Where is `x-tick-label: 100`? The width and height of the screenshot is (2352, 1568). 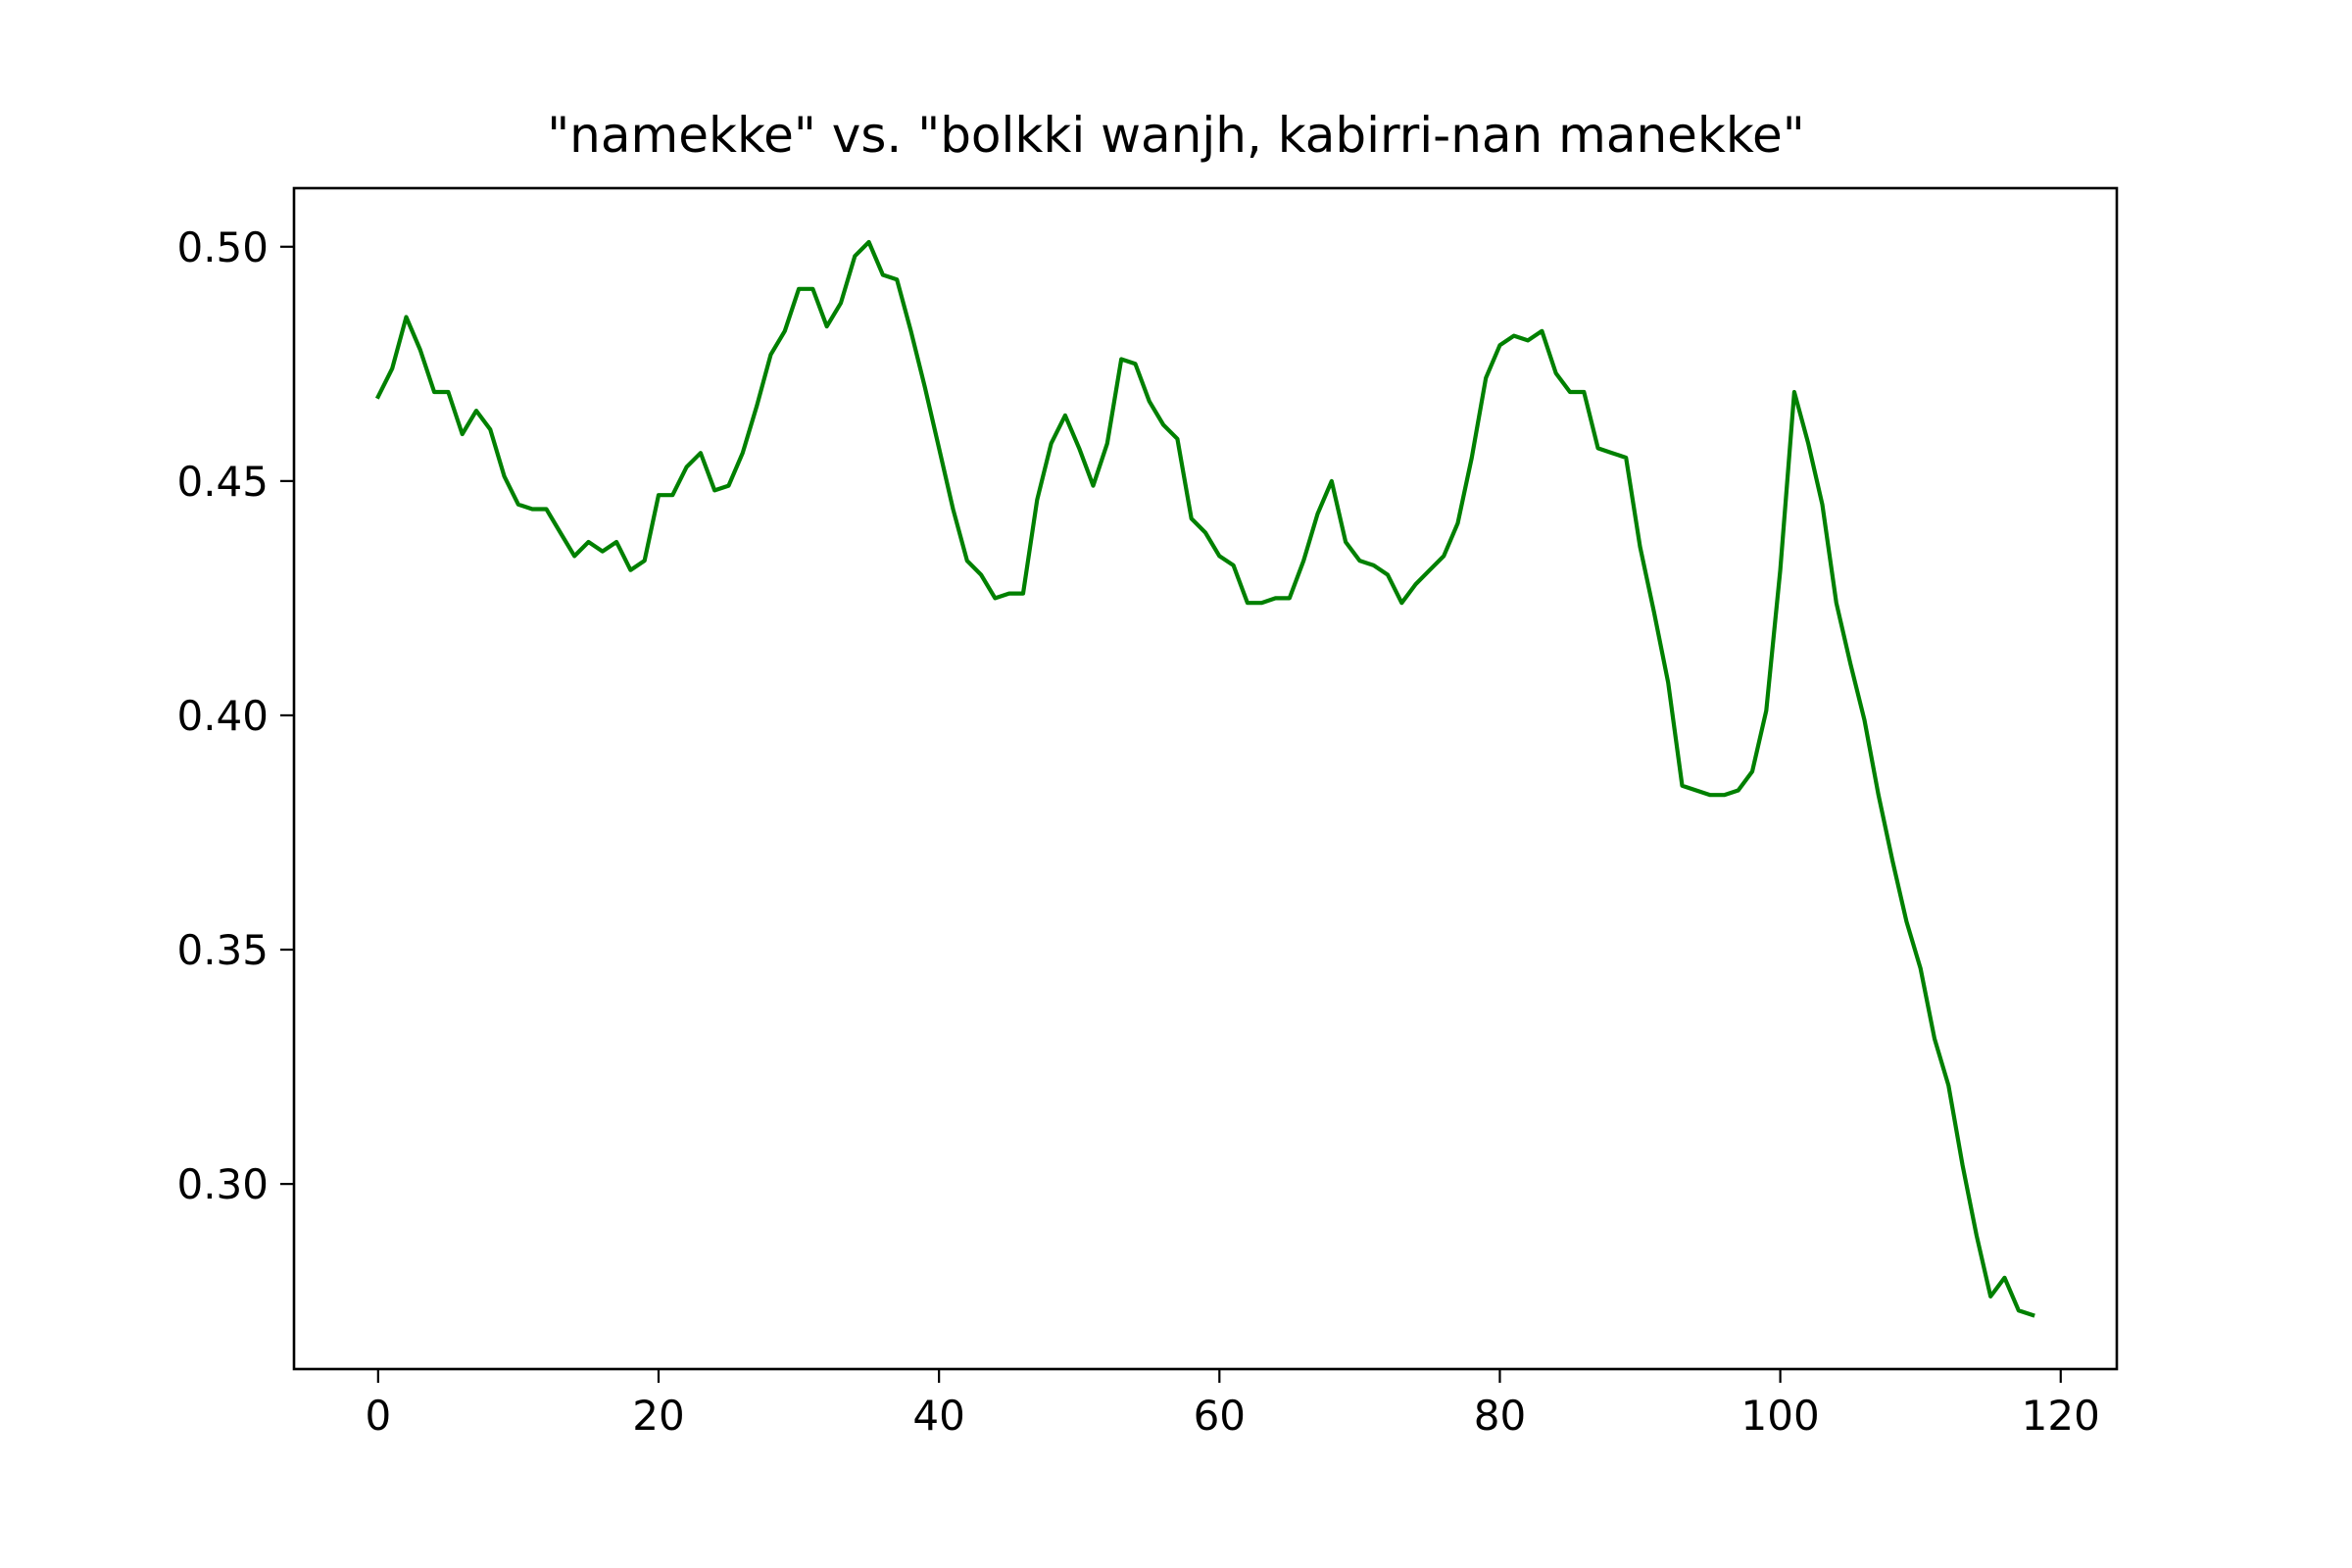 x-tick-label: 100 is located at coordinates (1780, 1416).